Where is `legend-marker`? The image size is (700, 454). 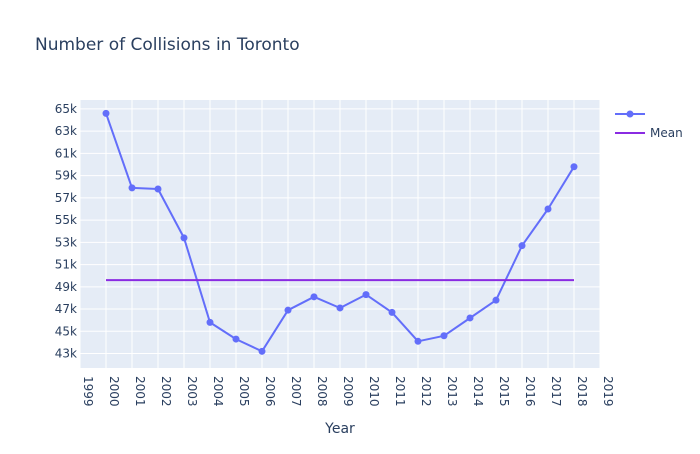
legend-marker is located at coordinates (630, 114).